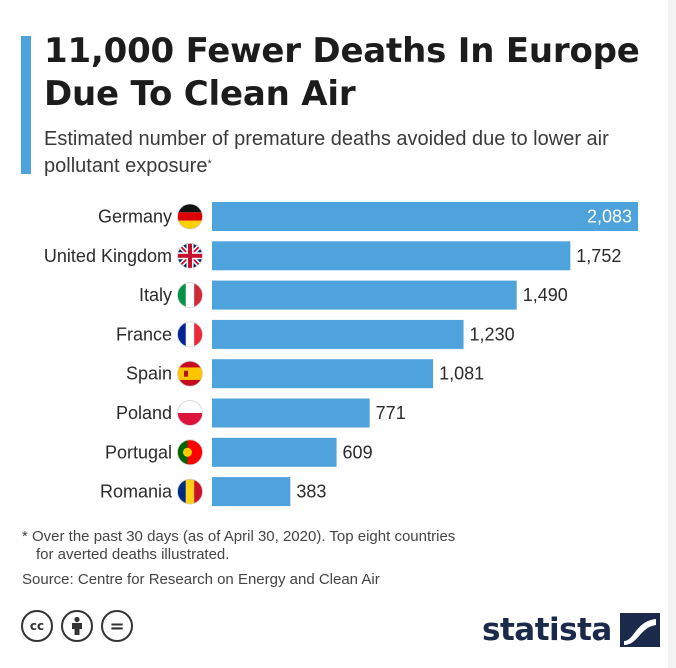  I want to click on value-label: 1,230, so click(492, 334).